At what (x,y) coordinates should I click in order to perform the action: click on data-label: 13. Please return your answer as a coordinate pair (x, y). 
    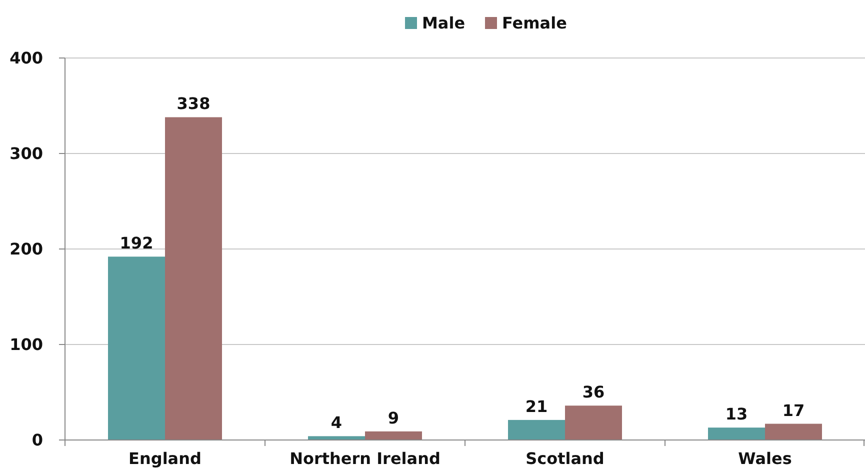
    Looking at the image, I should click on (736, 414).